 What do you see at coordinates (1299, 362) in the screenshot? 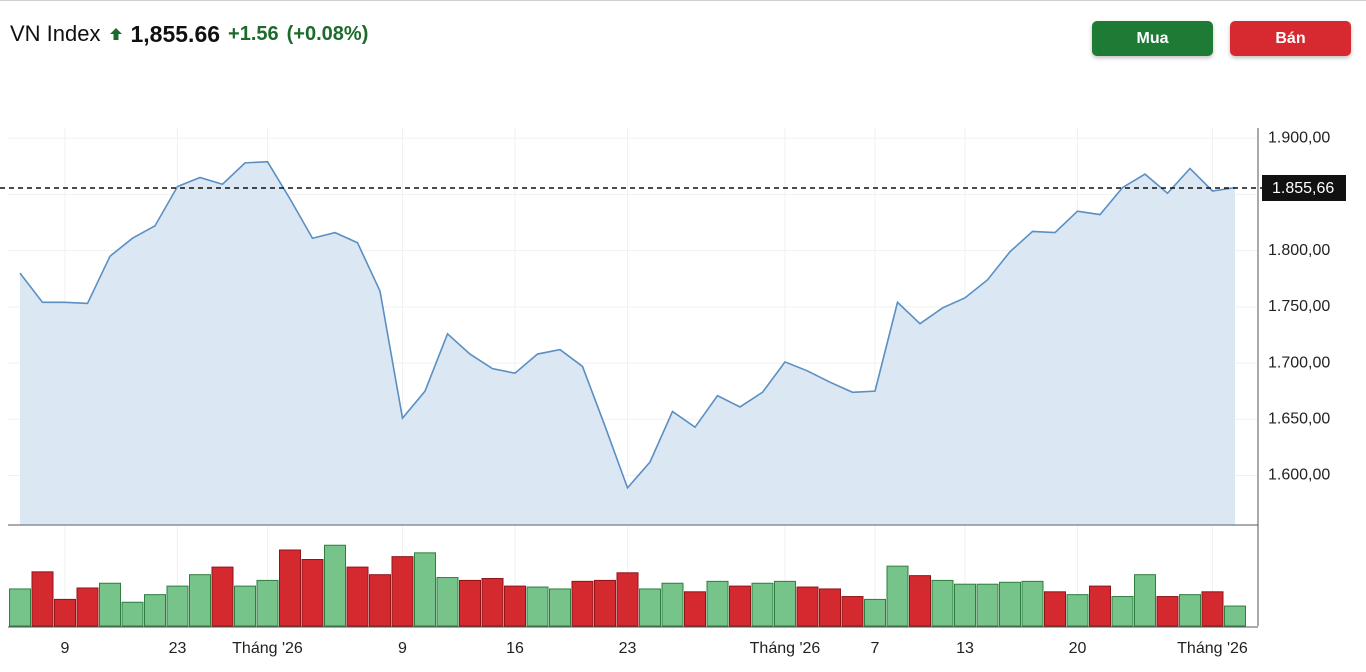
I see `y-tick-label: 1.700,00` at bounding box center [1299, 362].